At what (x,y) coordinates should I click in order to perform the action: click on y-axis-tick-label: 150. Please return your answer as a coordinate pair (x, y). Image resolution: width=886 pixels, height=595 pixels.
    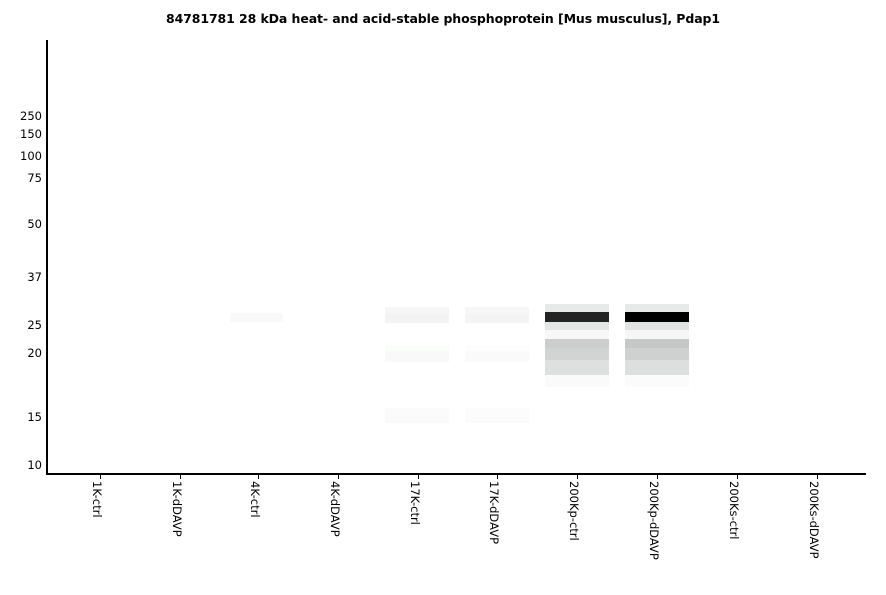
    Looking at the image, I should click on (31, 134).